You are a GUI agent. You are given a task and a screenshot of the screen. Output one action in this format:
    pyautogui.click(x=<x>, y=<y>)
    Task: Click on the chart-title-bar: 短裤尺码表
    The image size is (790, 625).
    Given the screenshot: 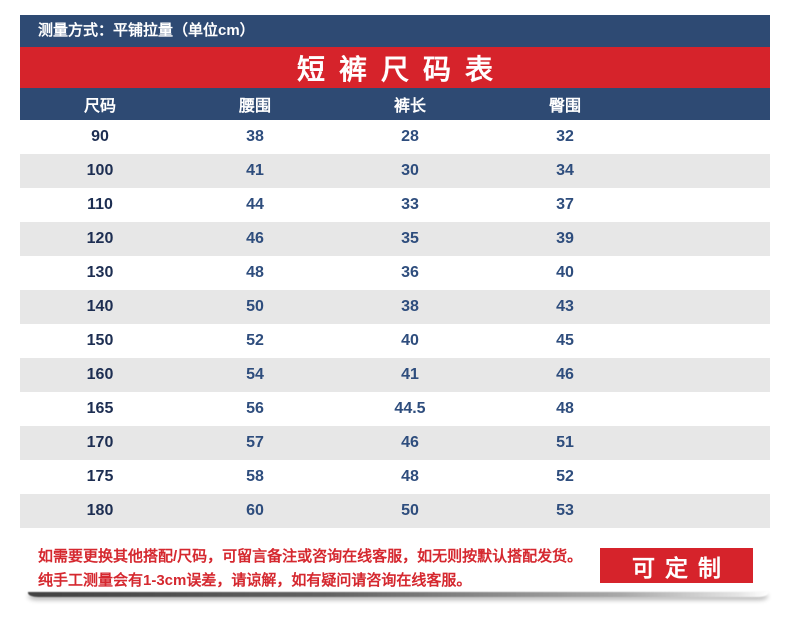 What is the action you would take?
    pyautogui.click(x=395, y=67)
    